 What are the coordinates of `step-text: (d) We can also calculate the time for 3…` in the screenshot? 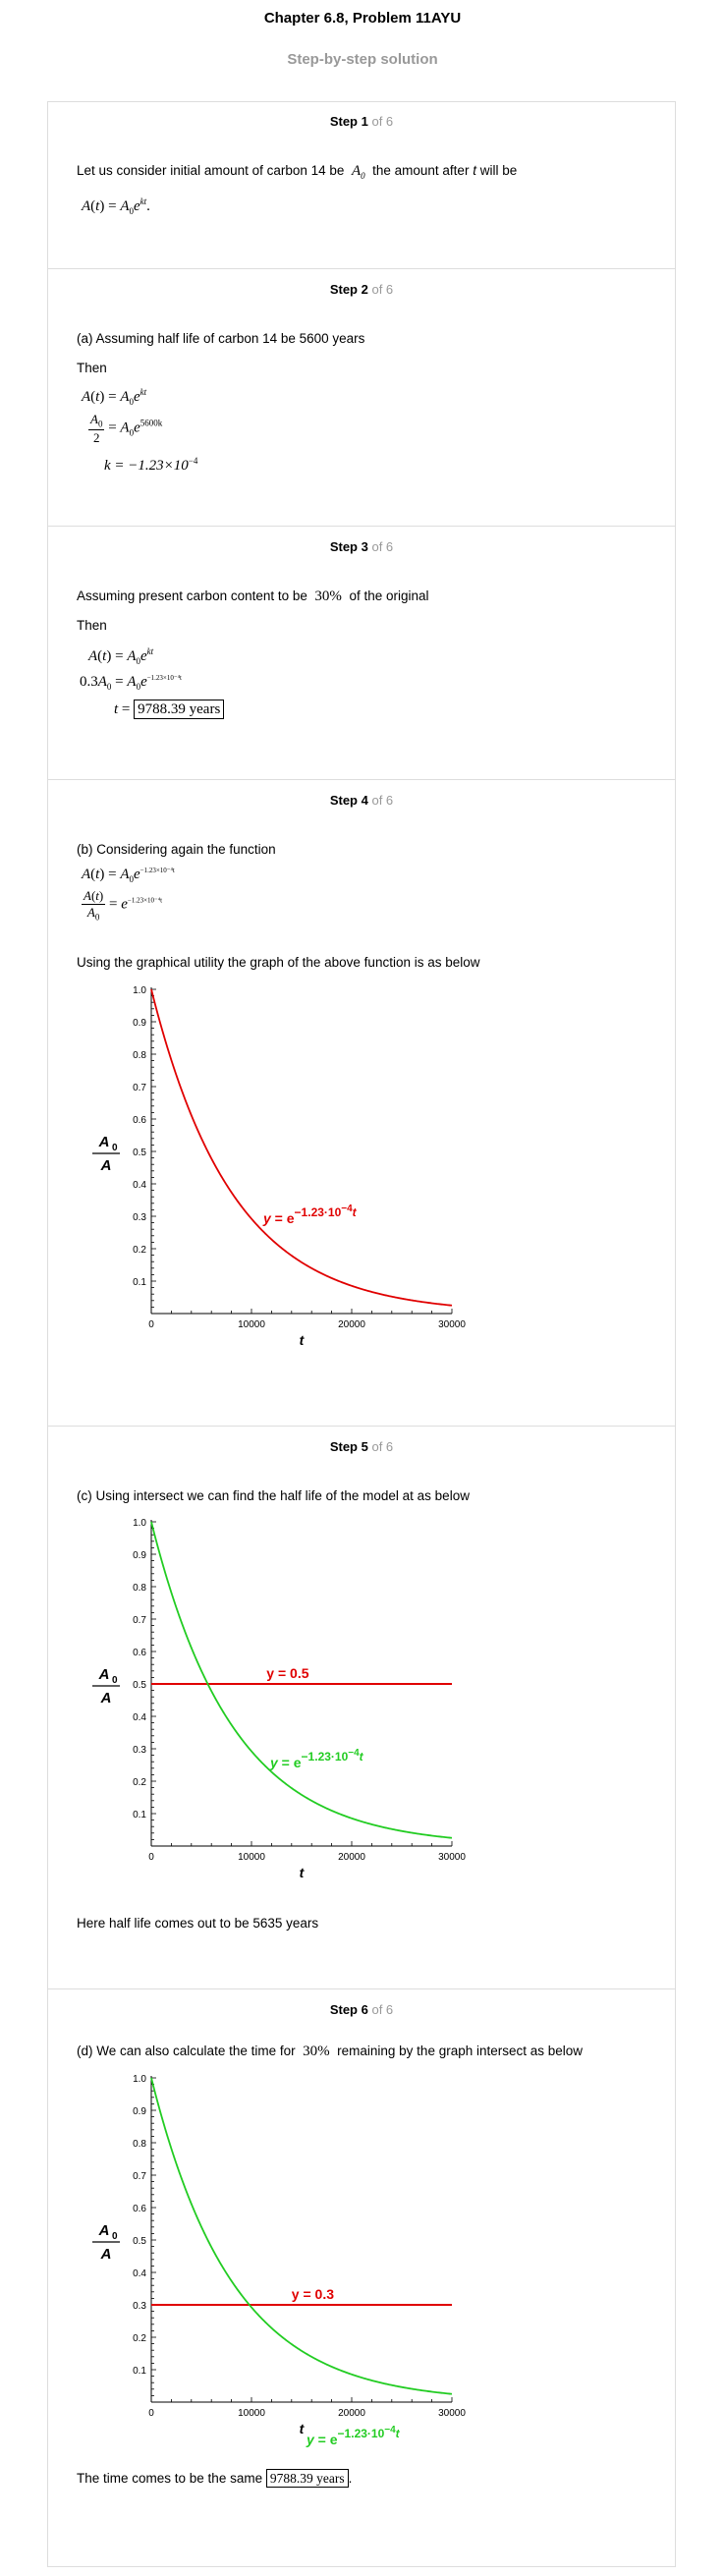 It's located at (330, 2051).